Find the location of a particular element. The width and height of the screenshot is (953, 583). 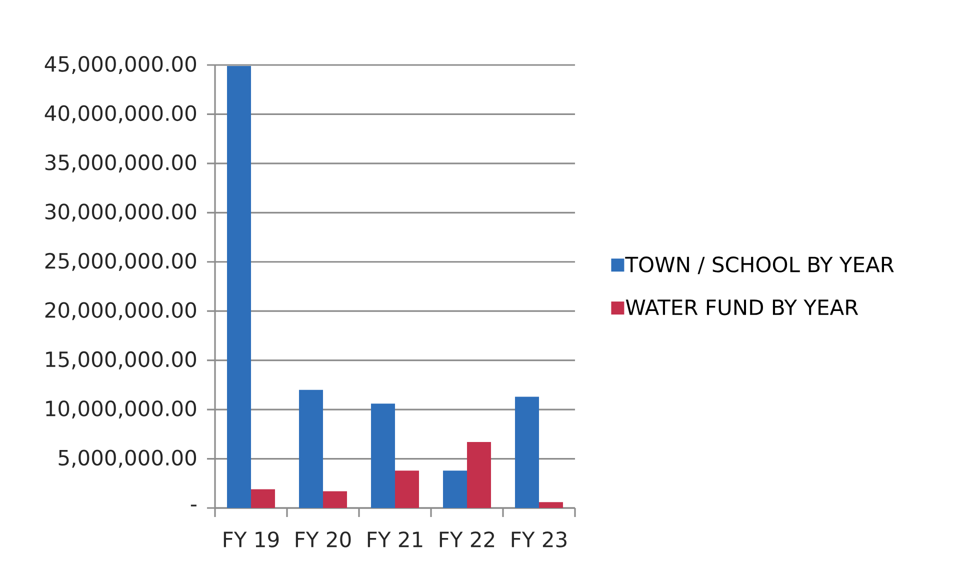

legend-label: WATER FUND BY YEAR is located at coordinates (742, 308).